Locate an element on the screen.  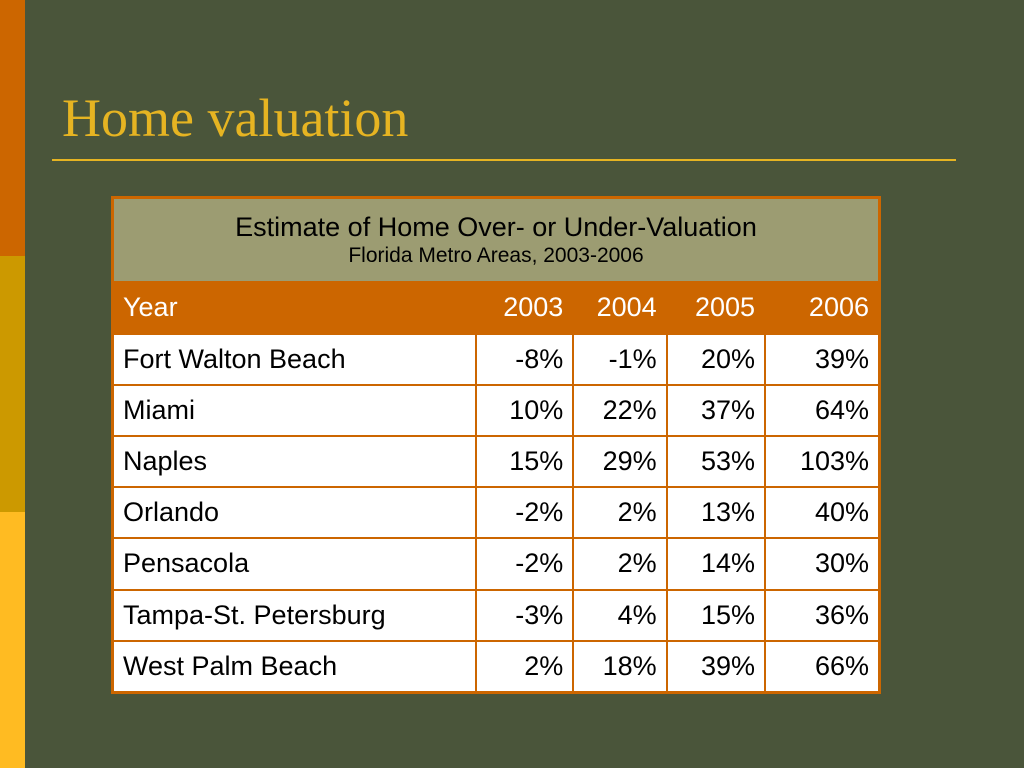
value-cell: 29% is located at coordinates (620, 461).